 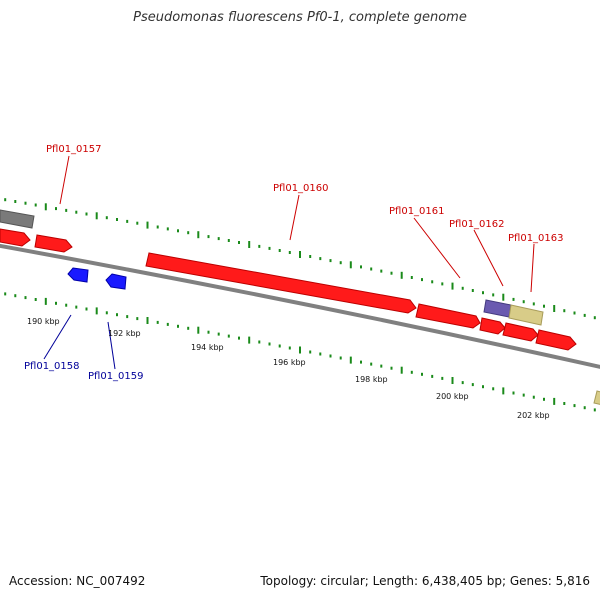 What do you see at coordinates (533, 415) in the screenshot?
I see `scale-label-202: 202 kbp` at bounding box center [533, 415].